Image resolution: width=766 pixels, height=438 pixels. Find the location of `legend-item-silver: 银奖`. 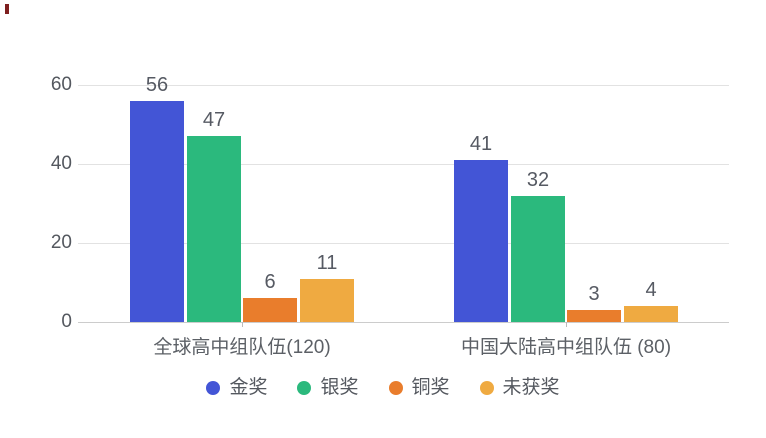

legend-item-silver: 银奖 is located at coordinates (328, 388).